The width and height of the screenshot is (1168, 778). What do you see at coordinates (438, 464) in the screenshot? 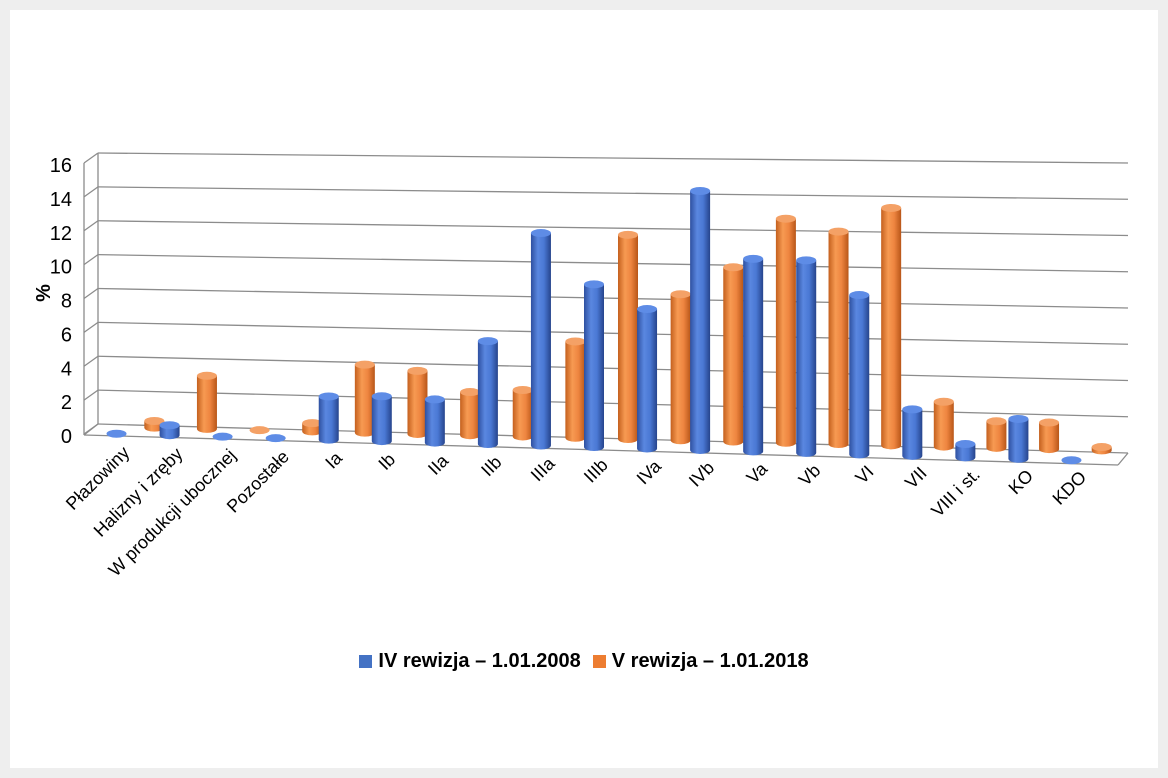
I see `category-label: IIa` at bounding box center [438, 464].